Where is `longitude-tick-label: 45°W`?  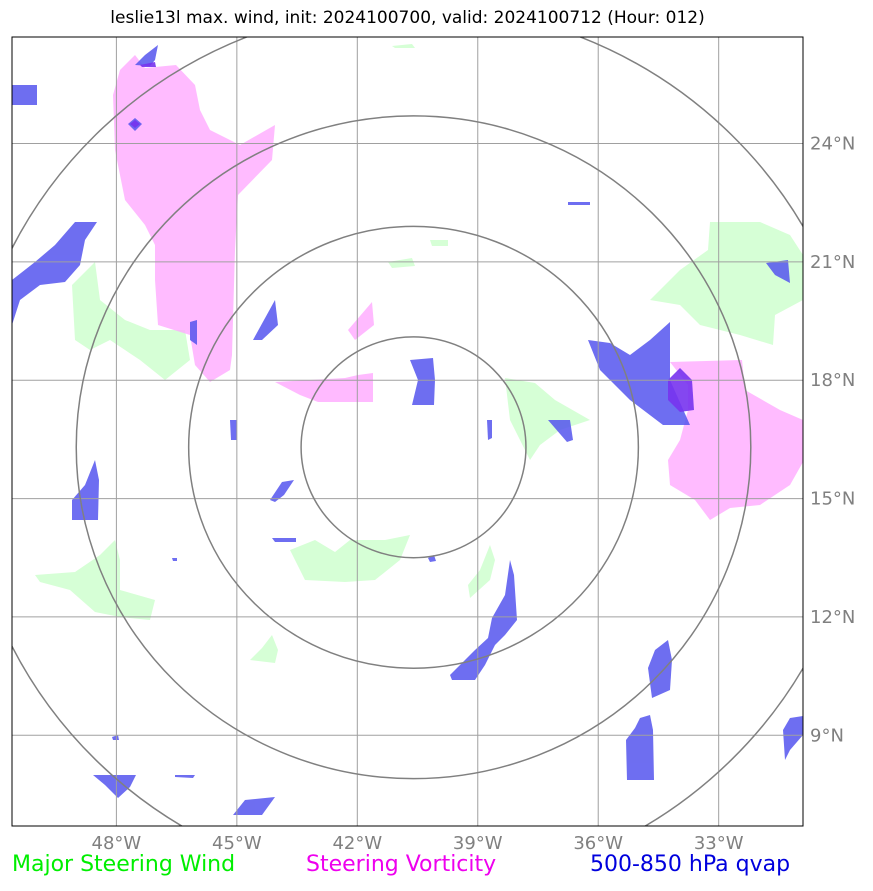 longitude-tick-label: 45°W is located at coordinates (237, 843).